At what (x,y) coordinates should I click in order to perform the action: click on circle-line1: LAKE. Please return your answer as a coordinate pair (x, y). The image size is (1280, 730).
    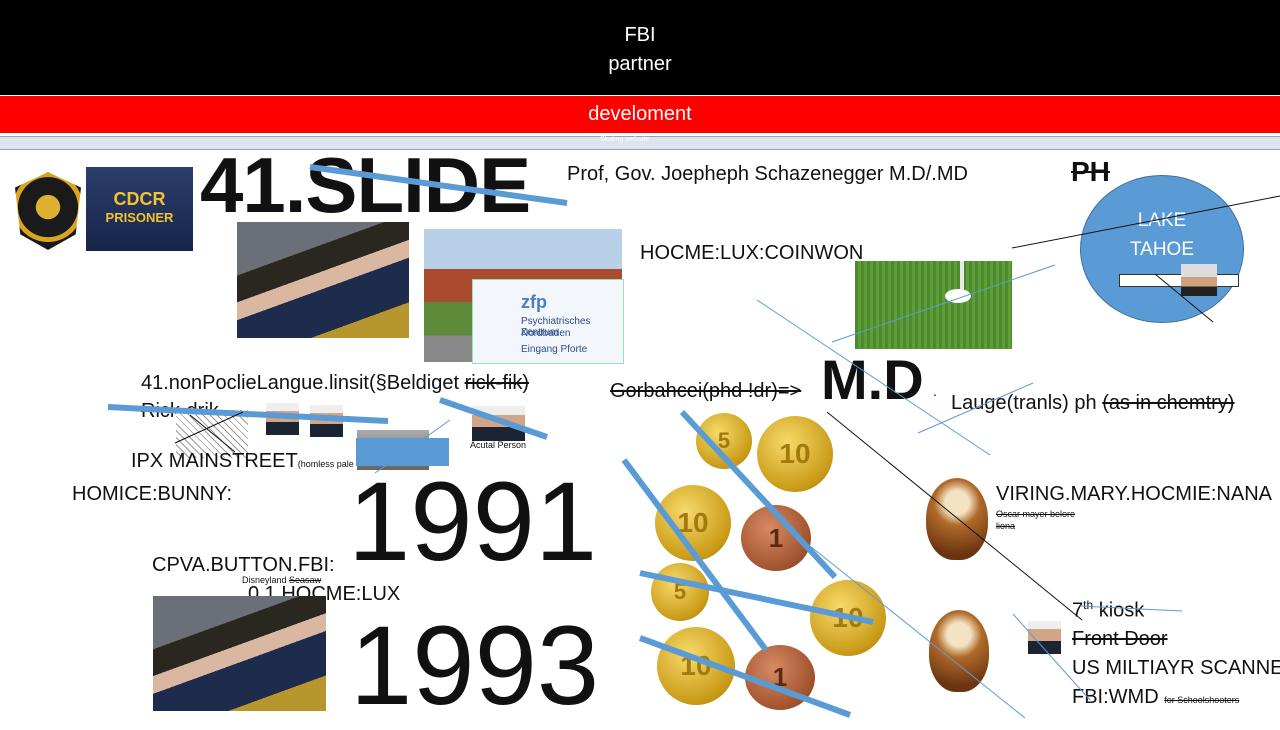
    Looking at the image, I should click on (1162, 220).